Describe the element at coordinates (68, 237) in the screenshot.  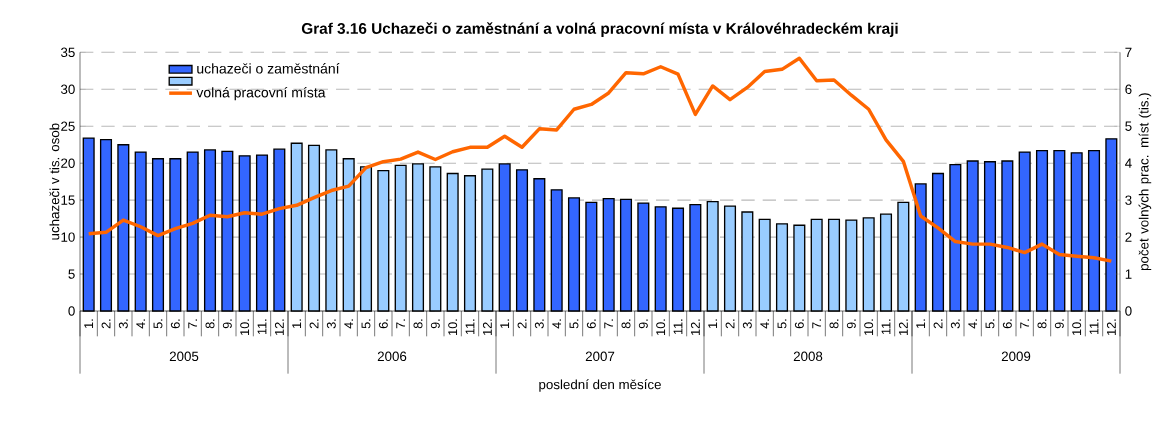
I see `y-tick-label: 10` at that location.